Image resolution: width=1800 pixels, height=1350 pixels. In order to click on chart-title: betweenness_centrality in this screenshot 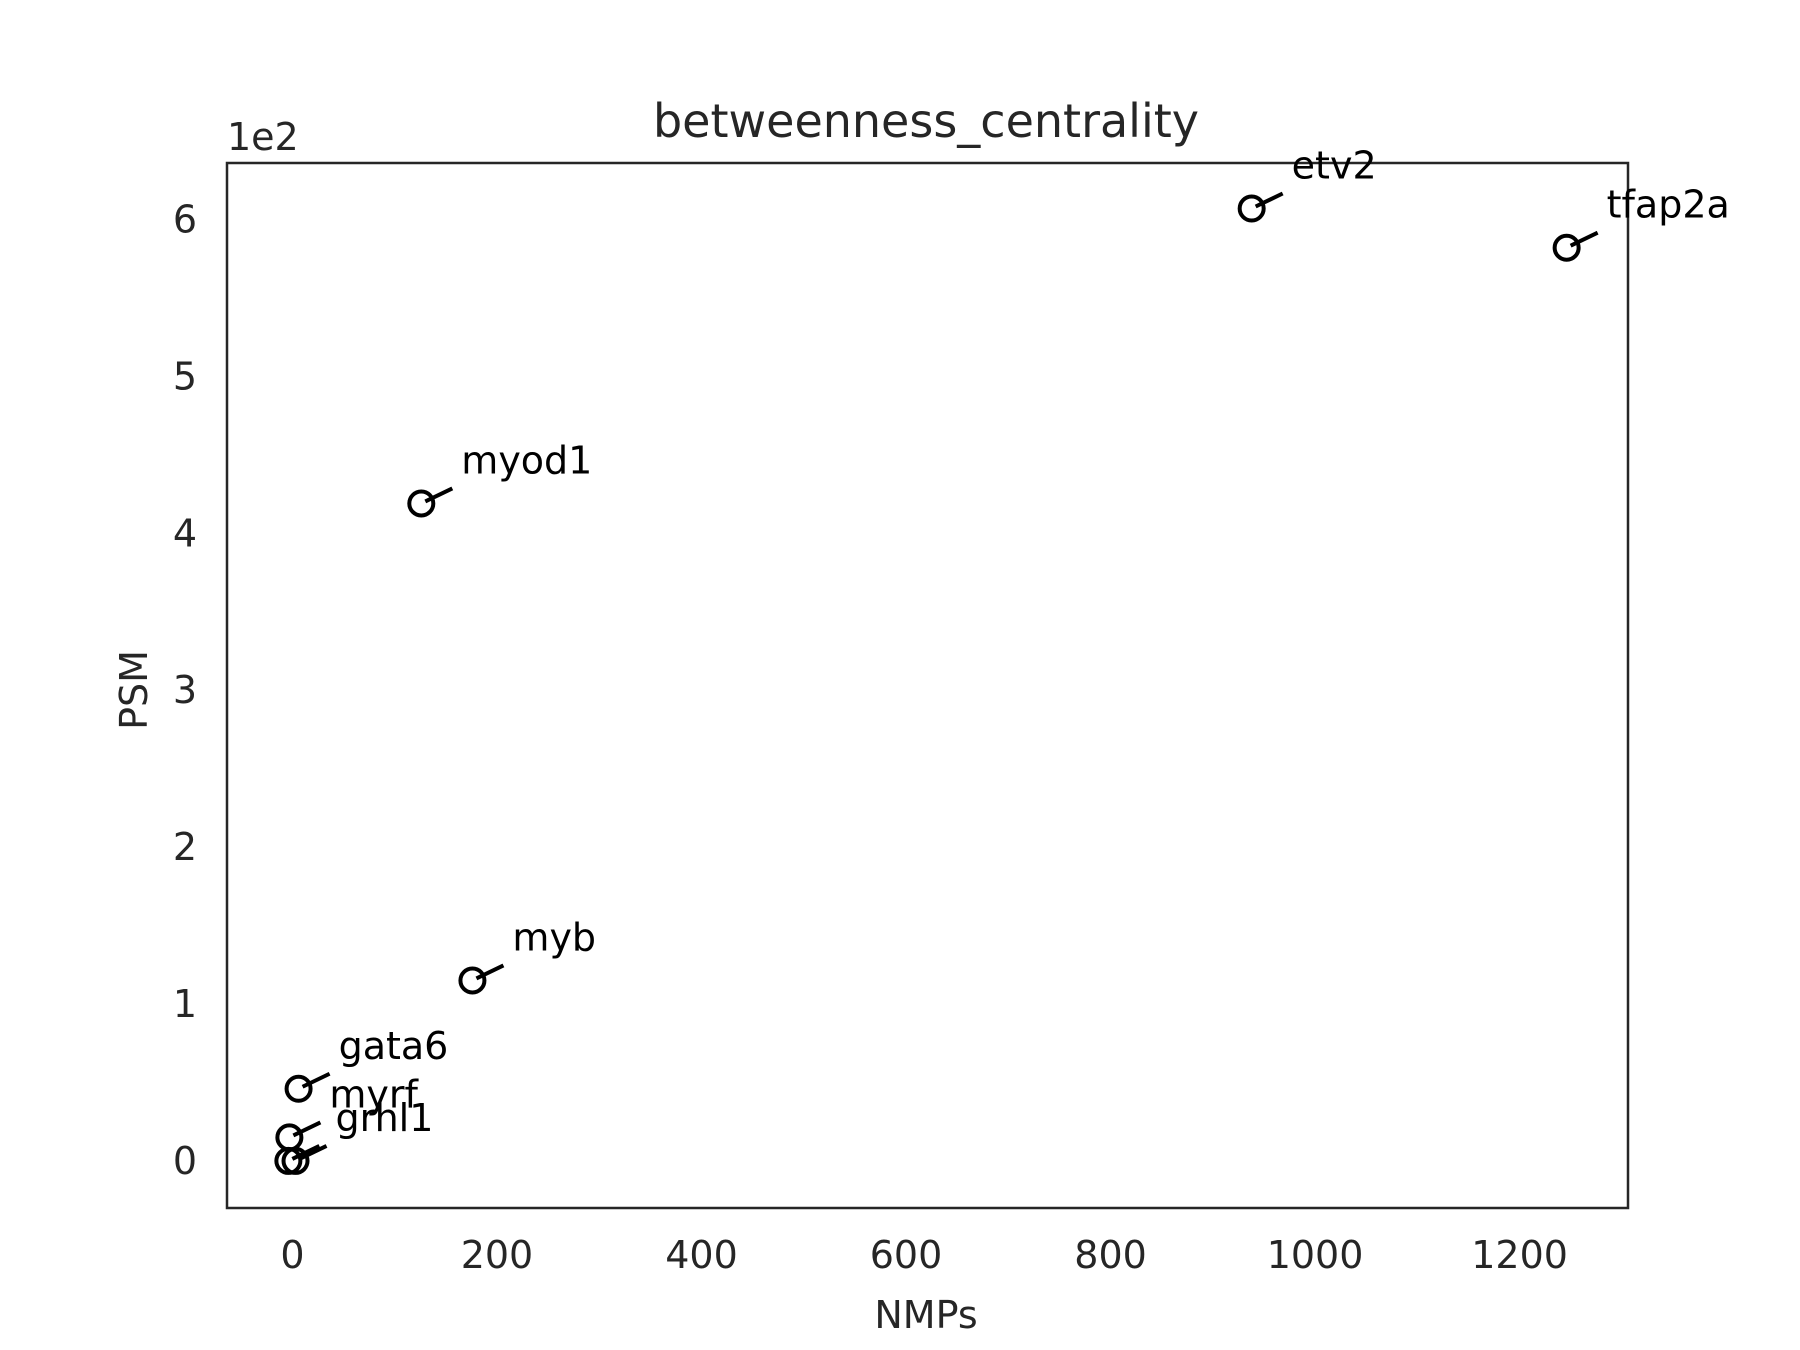, I will do `click(926, 121)`.